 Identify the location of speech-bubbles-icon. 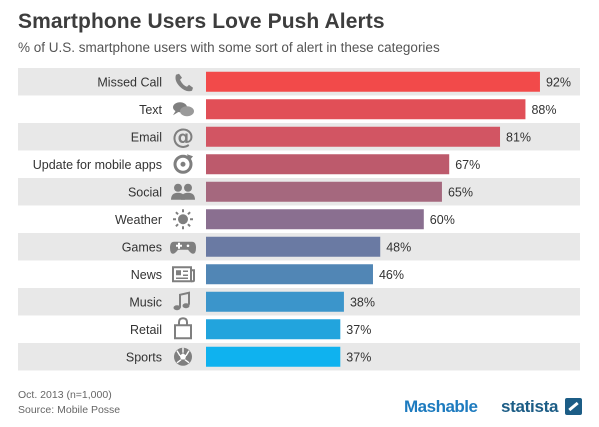
(183, 109).